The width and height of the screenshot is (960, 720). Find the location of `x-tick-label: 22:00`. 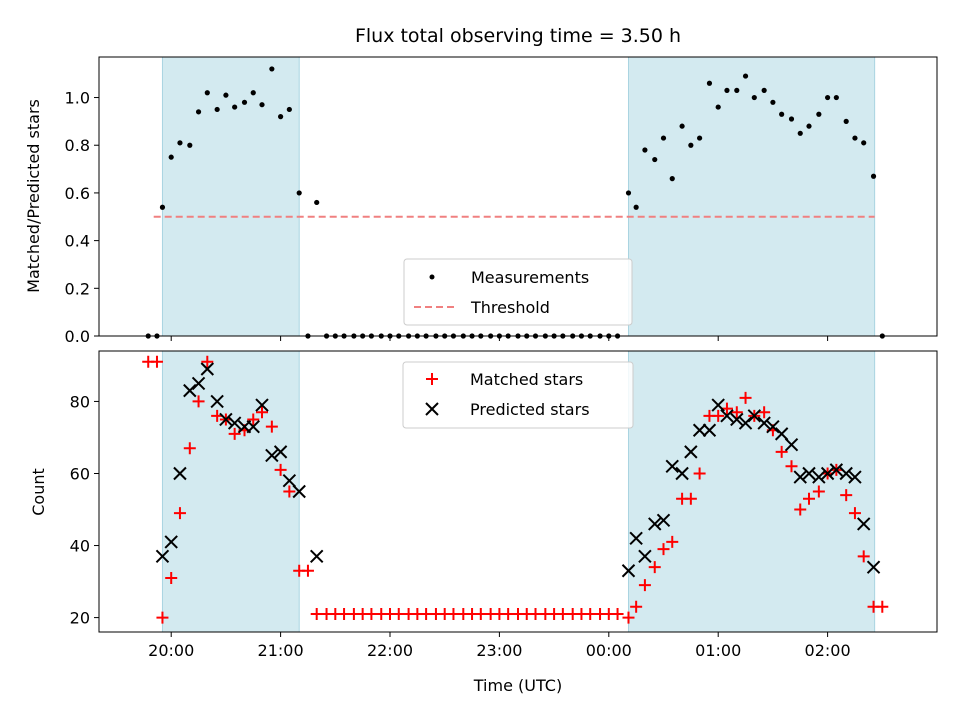

x-tick-label: 22:00 is located at coordinates (390, 650).